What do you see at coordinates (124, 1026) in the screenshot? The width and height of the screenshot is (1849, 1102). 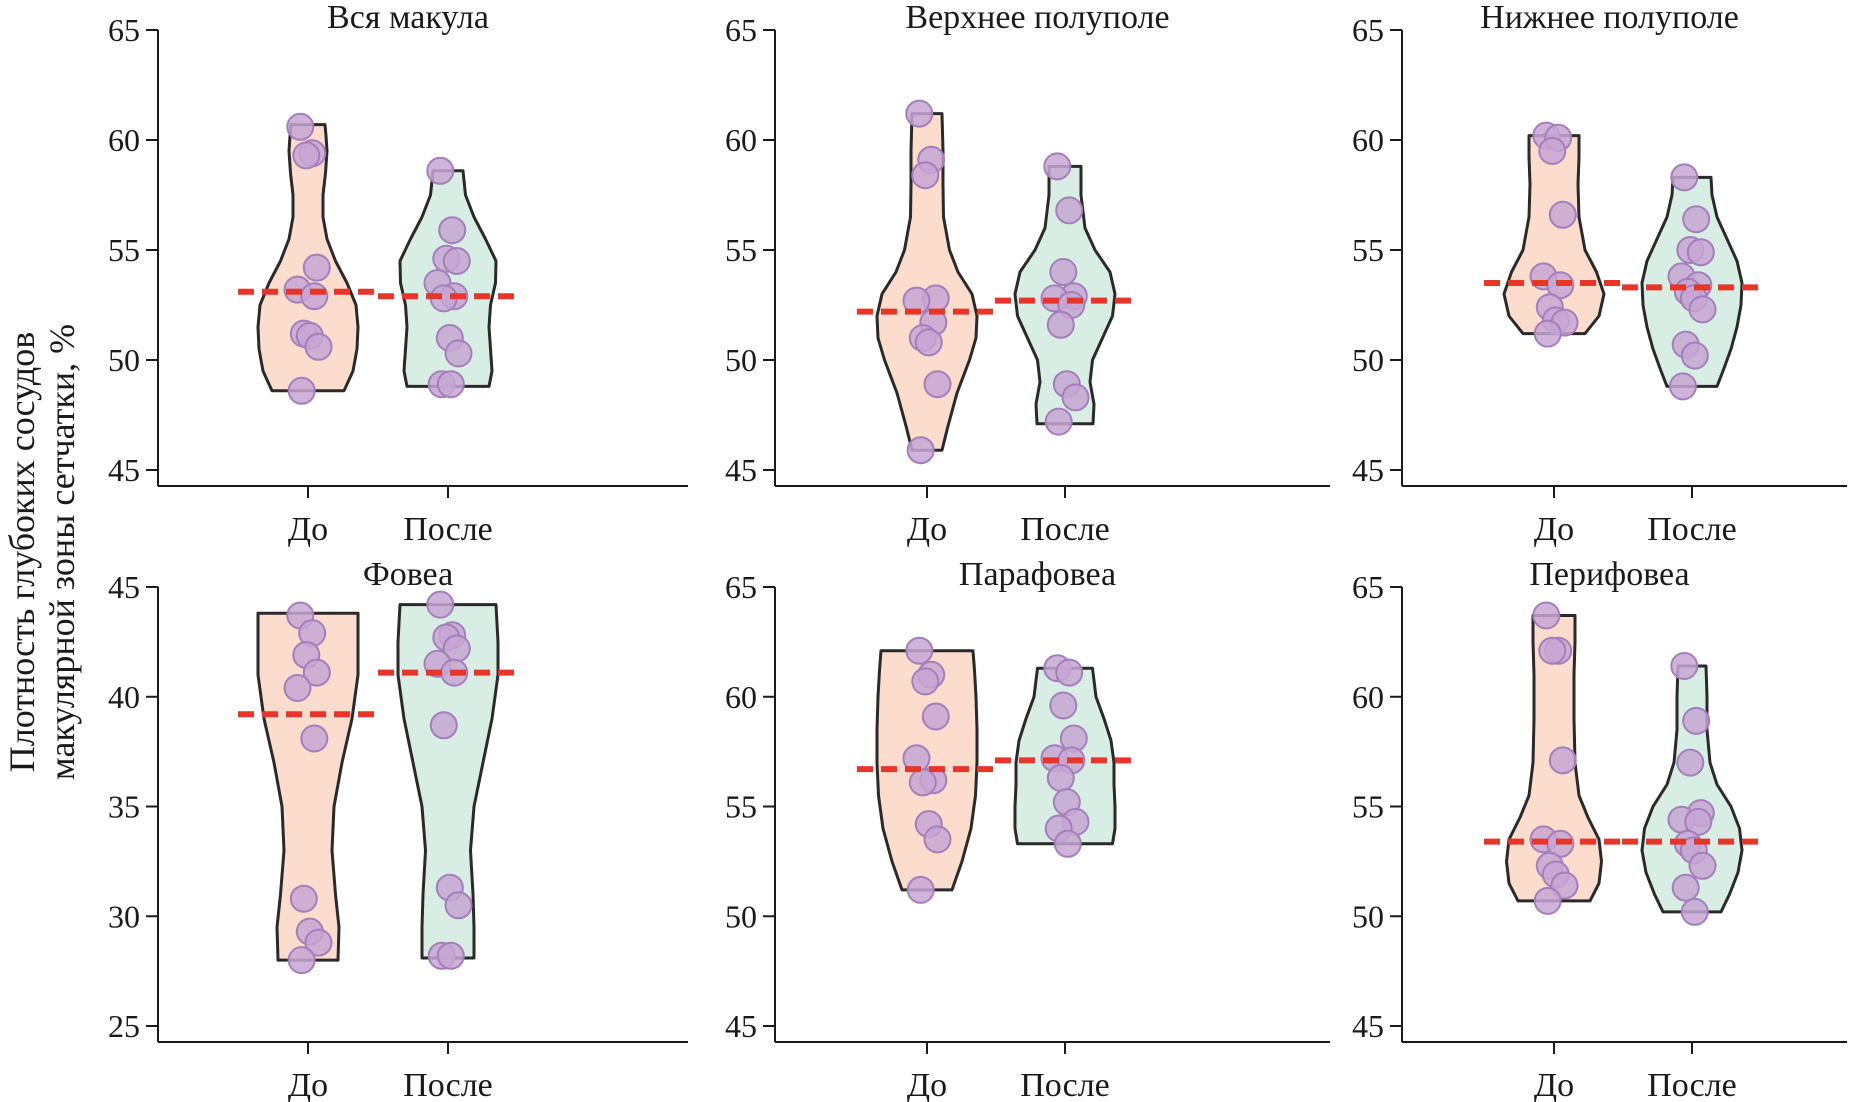 I see `y-tick-label: 25` at bounding box center [124, 1026].